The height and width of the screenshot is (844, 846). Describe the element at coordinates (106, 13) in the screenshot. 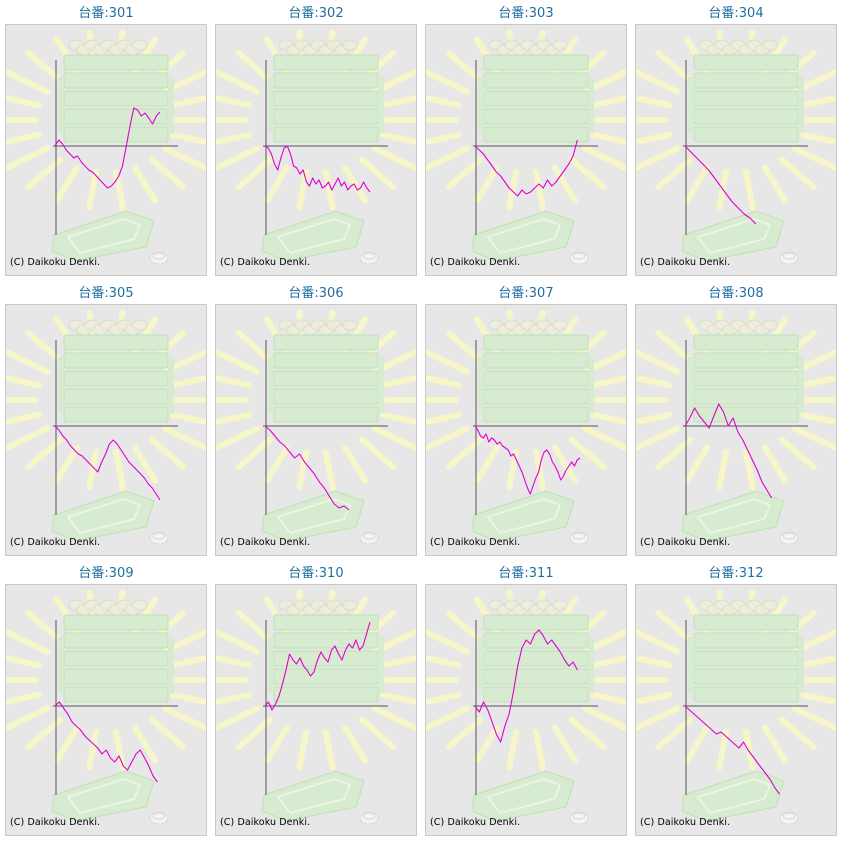

I see `chart-title: 台番:301` at that location.